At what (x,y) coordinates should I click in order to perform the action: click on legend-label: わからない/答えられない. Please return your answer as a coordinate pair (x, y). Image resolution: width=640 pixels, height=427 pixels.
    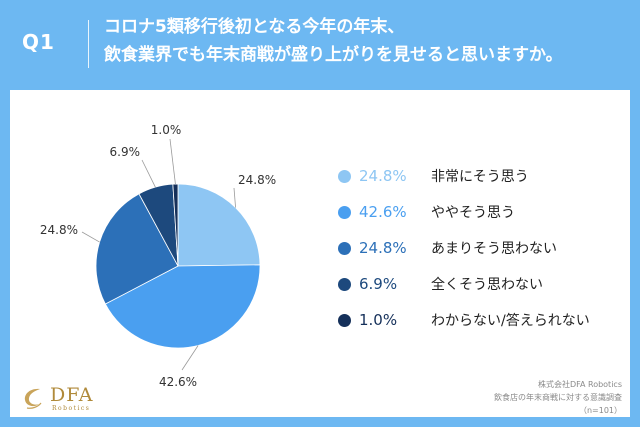
    Looking at the image, I should click on (510, 321).